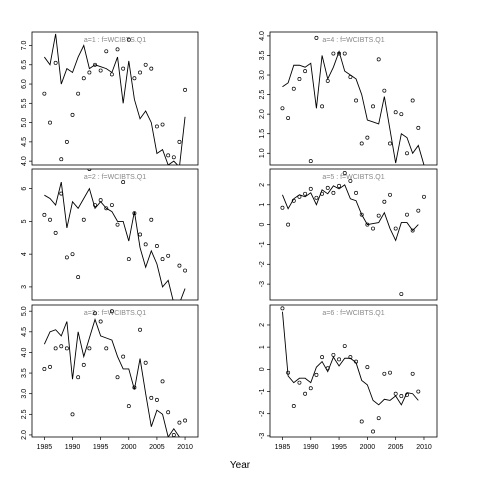  I want to click on panel-title: a=2 : f=WCIBTS.Q1, so click(115, 177).